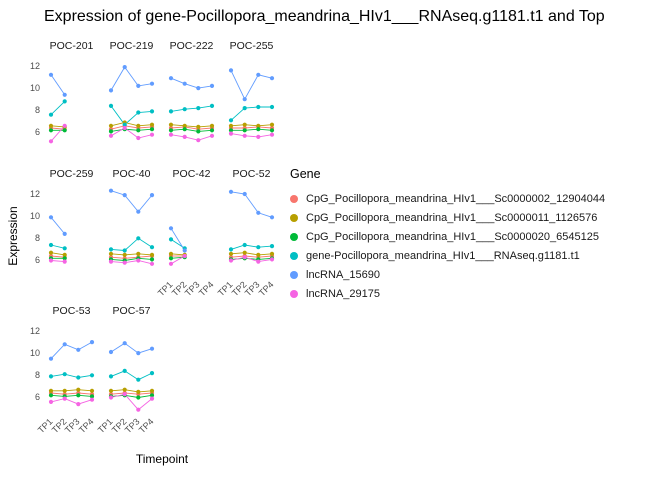 The width and height of the screenshot is (672, 480). Describe the element at coordinates (251, 174) in the screenshot. I see `facet-strip-label: POC-52` at that location.